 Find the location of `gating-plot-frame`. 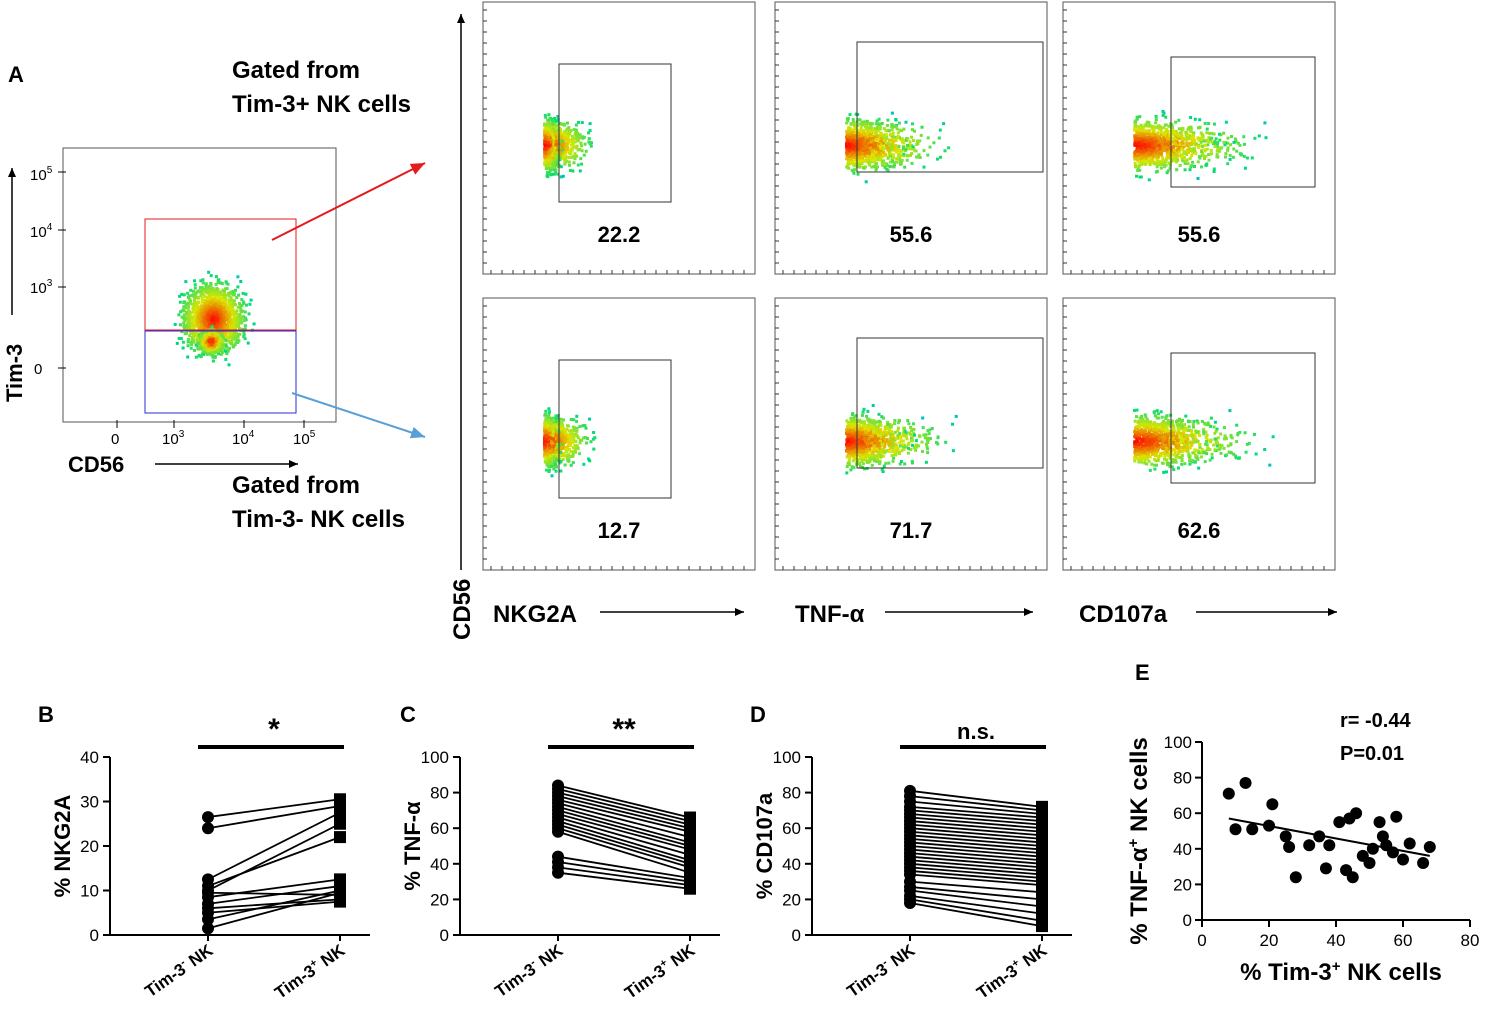

gating-plot-frame is located at coordinates (199, 285).